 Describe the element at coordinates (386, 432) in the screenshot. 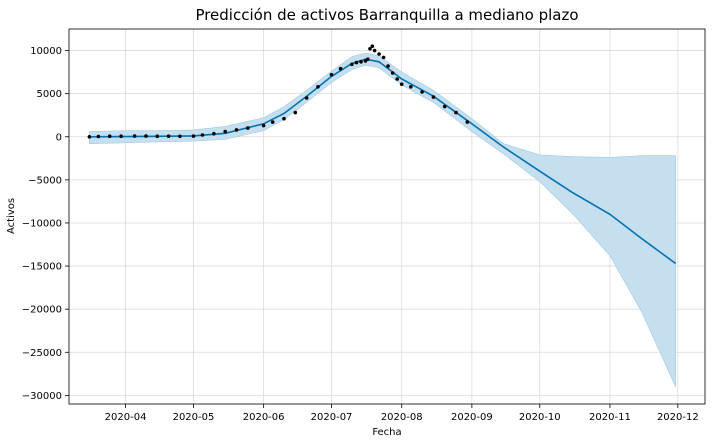

I see `x-axis-label: Fecha` at that location.